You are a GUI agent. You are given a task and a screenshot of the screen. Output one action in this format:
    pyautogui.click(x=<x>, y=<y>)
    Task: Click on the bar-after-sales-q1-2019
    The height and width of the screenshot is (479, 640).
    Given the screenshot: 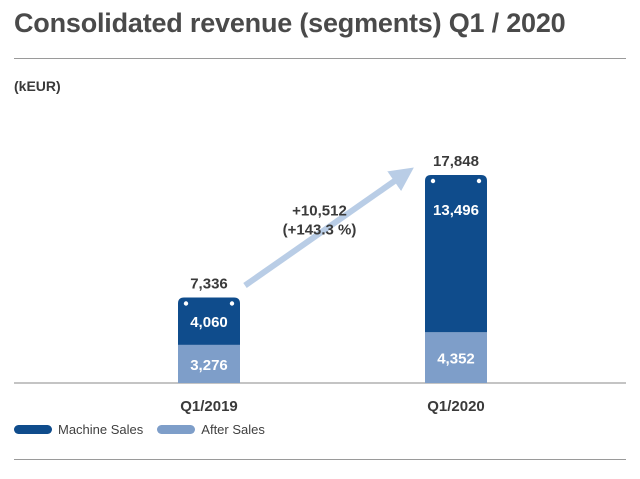 What is the action you would take?
    pyautogui.click(x=209, y=363)
    